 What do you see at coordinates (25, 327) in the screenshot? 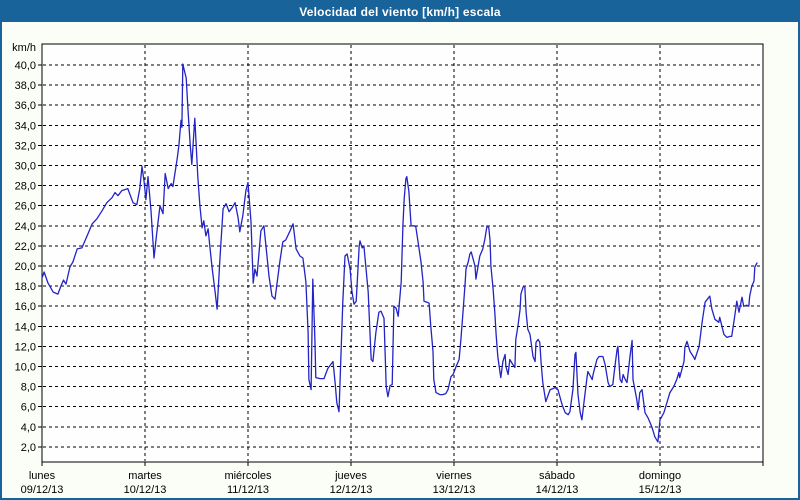
I see `y-axis-tick-label: 14,0` at bounding box center [25, 327].